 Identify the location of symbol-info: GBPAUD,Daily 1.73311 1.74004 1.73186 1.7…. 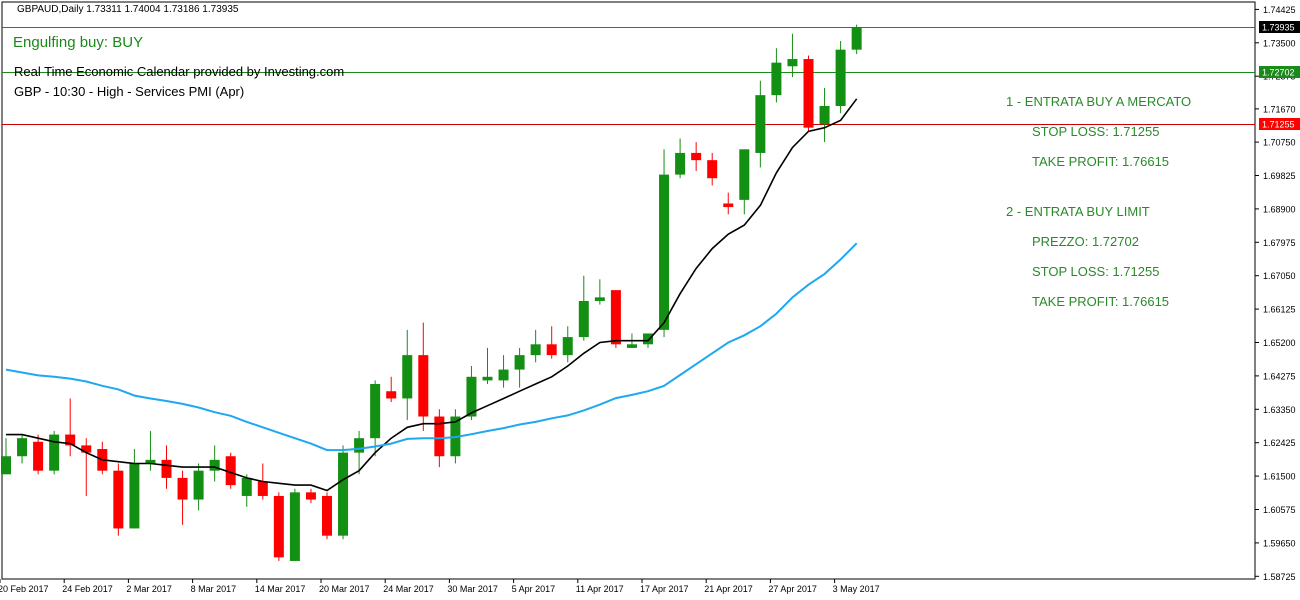
(128, 9).